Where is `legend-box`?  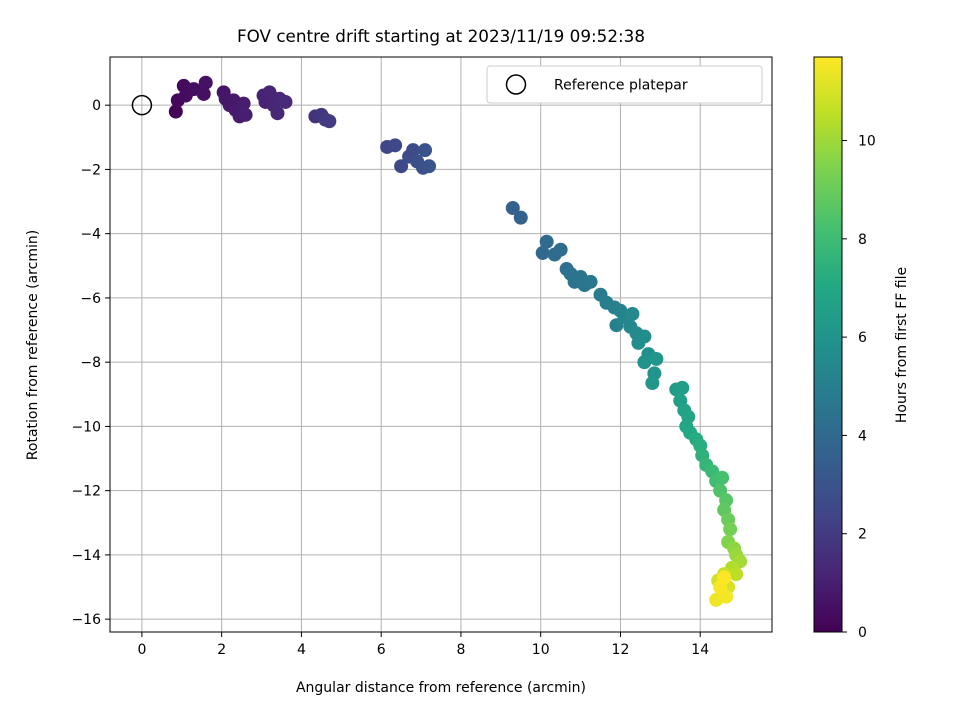
legend-box is located at coordinates (624, 84).